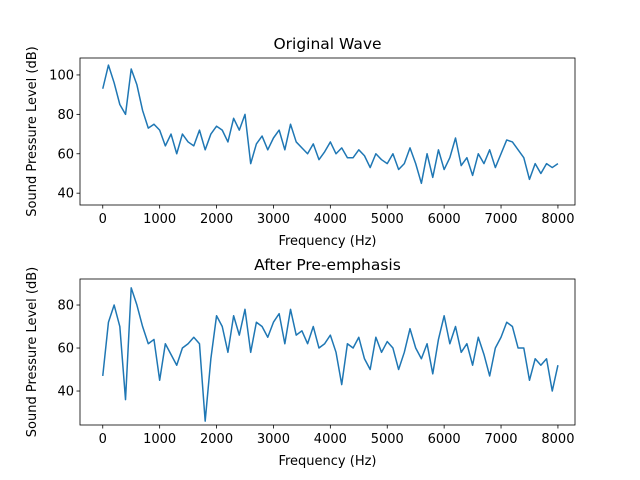 Image resolution: width=640 pixels, height=480 pixels. I want to click on y-tick-label: 100, so click(61, 75).